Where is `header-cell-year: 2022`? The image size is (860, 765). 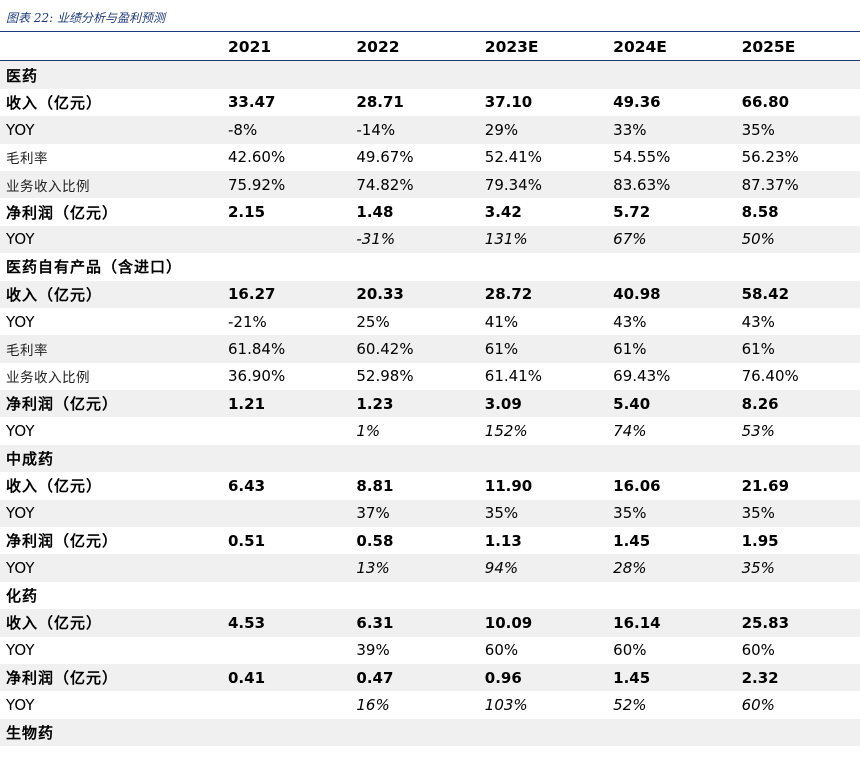 header-cell-year: 2022 is located at coordinates (410, 47).